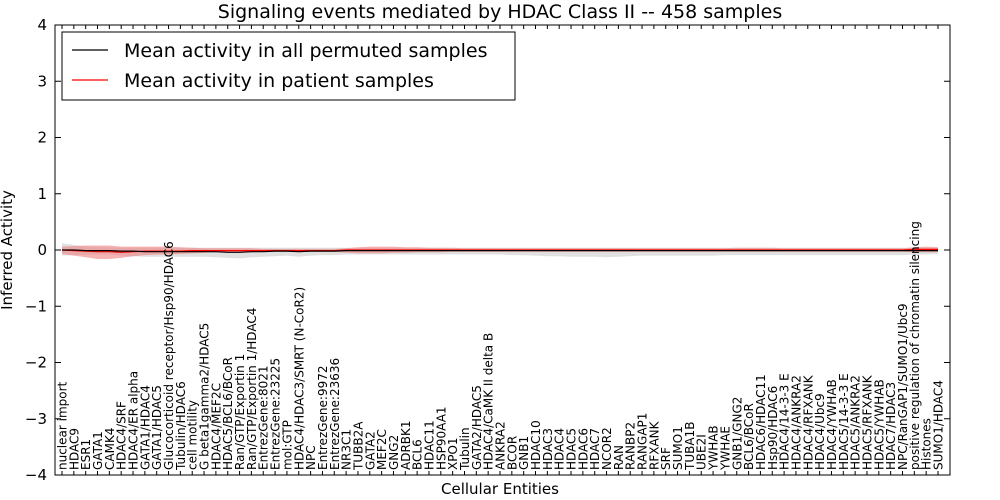  I want to click on x-tick-label: HDAC4/14-3-3 E, so click(785, 421).